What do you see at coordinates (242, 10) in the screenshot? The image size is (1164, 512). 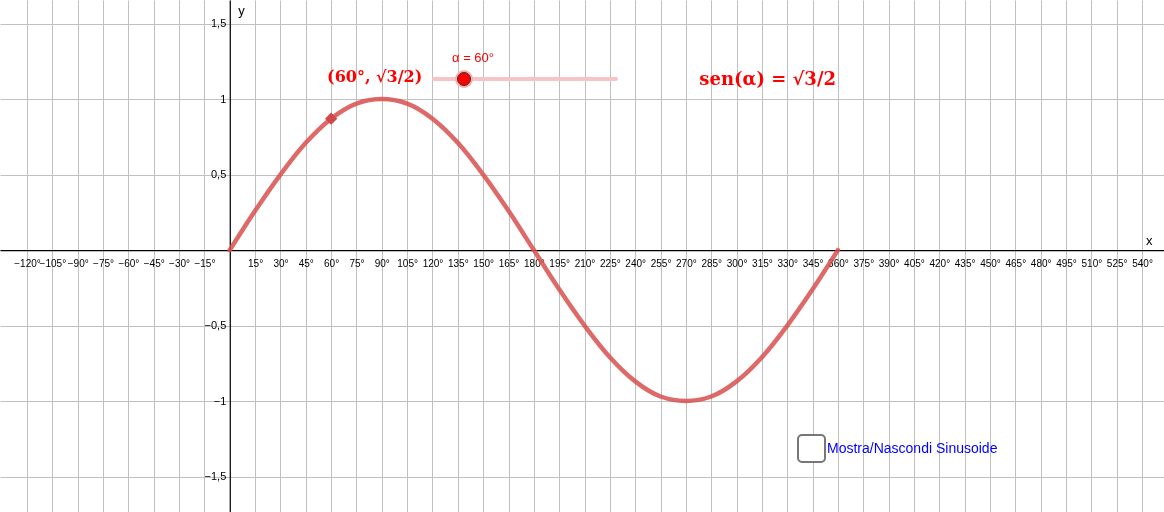 I see `y-axis-title: y` at bounding box center [242, 10].